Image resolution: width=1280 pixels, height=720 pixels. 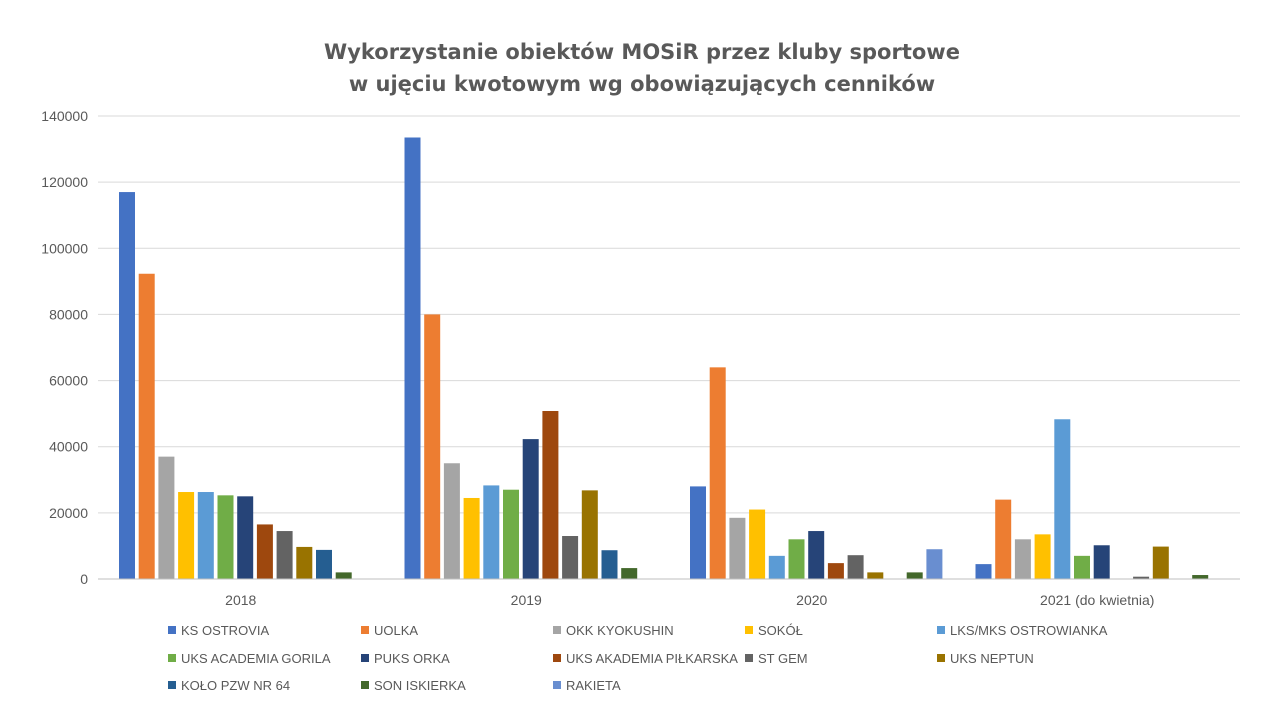 I want to click on bar-uks-neptun-2019, so click(x=589, y=534).